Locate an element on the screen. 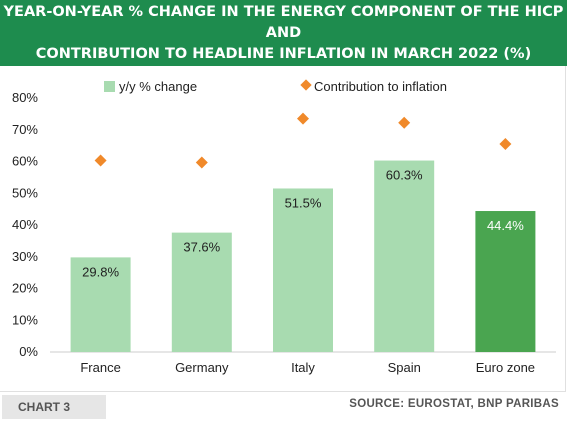 Image resolution: width=567 pixels, height=423 pixels. y-axis: 0% 10% 20% 30% 40% 50% 60% 70% 80% is located at coordinates (25, 224).